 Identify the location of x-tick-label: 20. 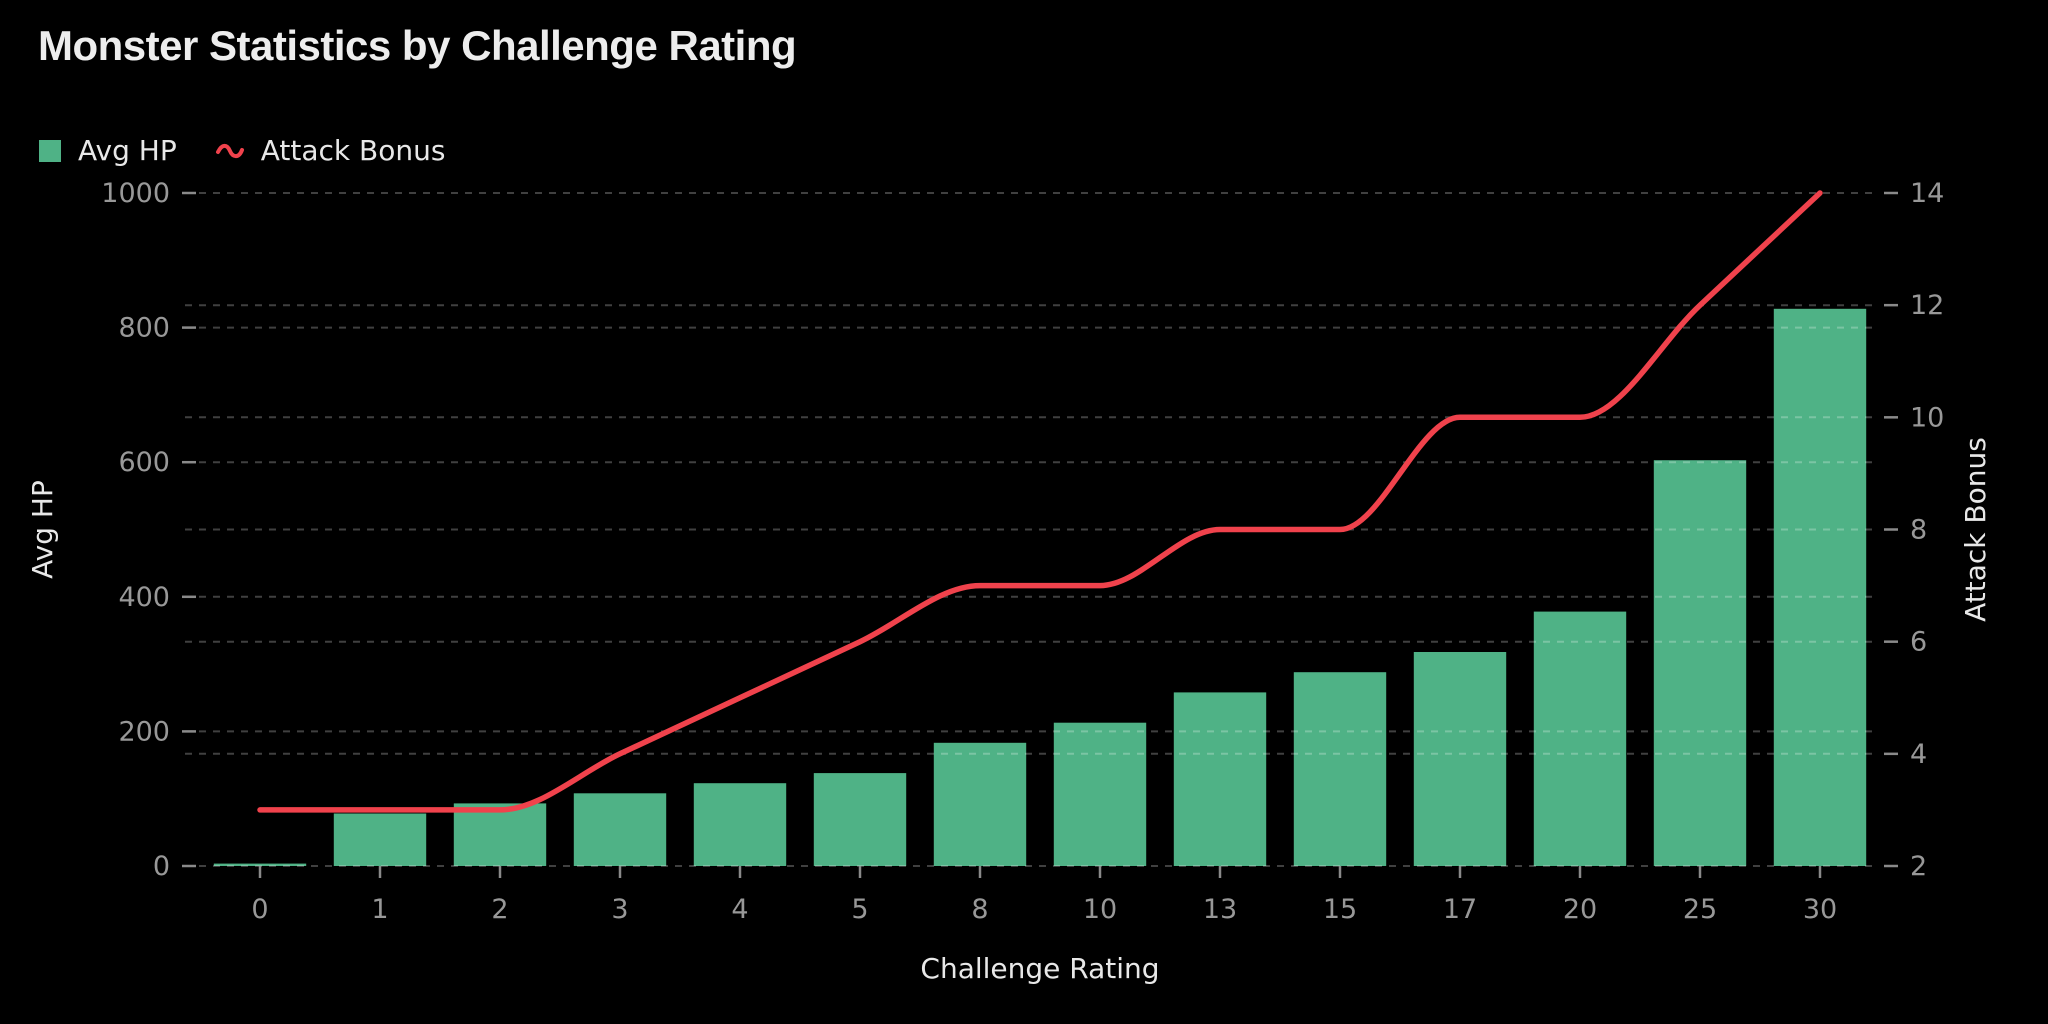
(1580, 909).